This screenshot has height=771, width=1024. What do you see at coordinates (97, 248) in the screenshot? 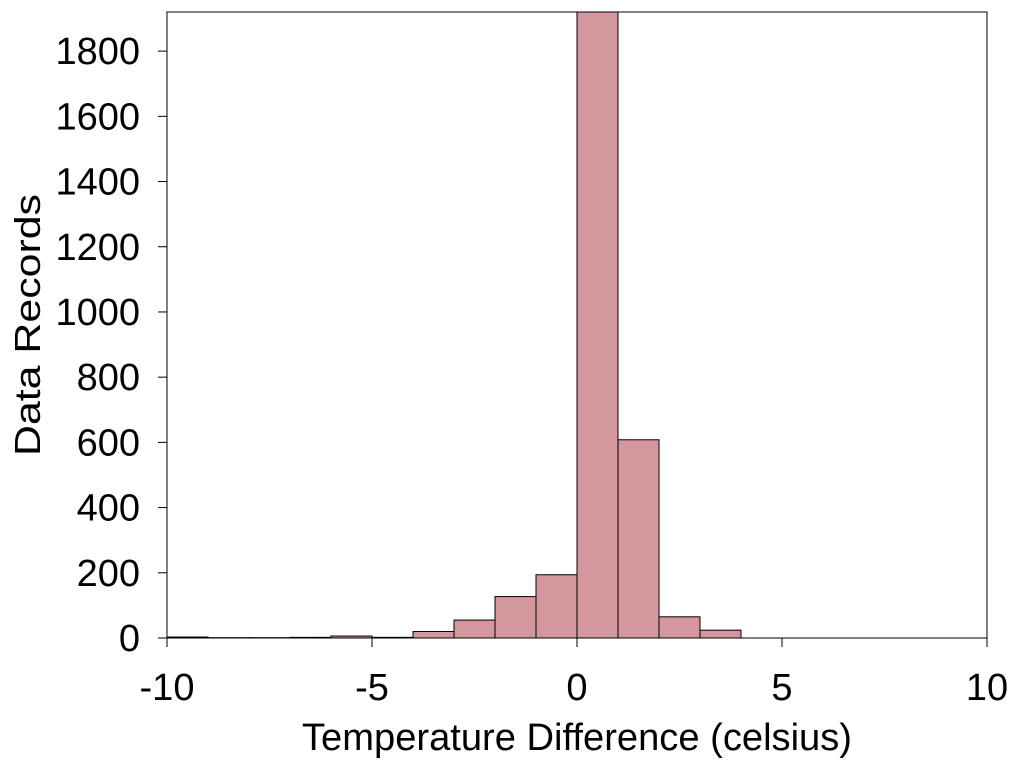
I see `y-tick-label: 1200` at bounding box center [97, 248].